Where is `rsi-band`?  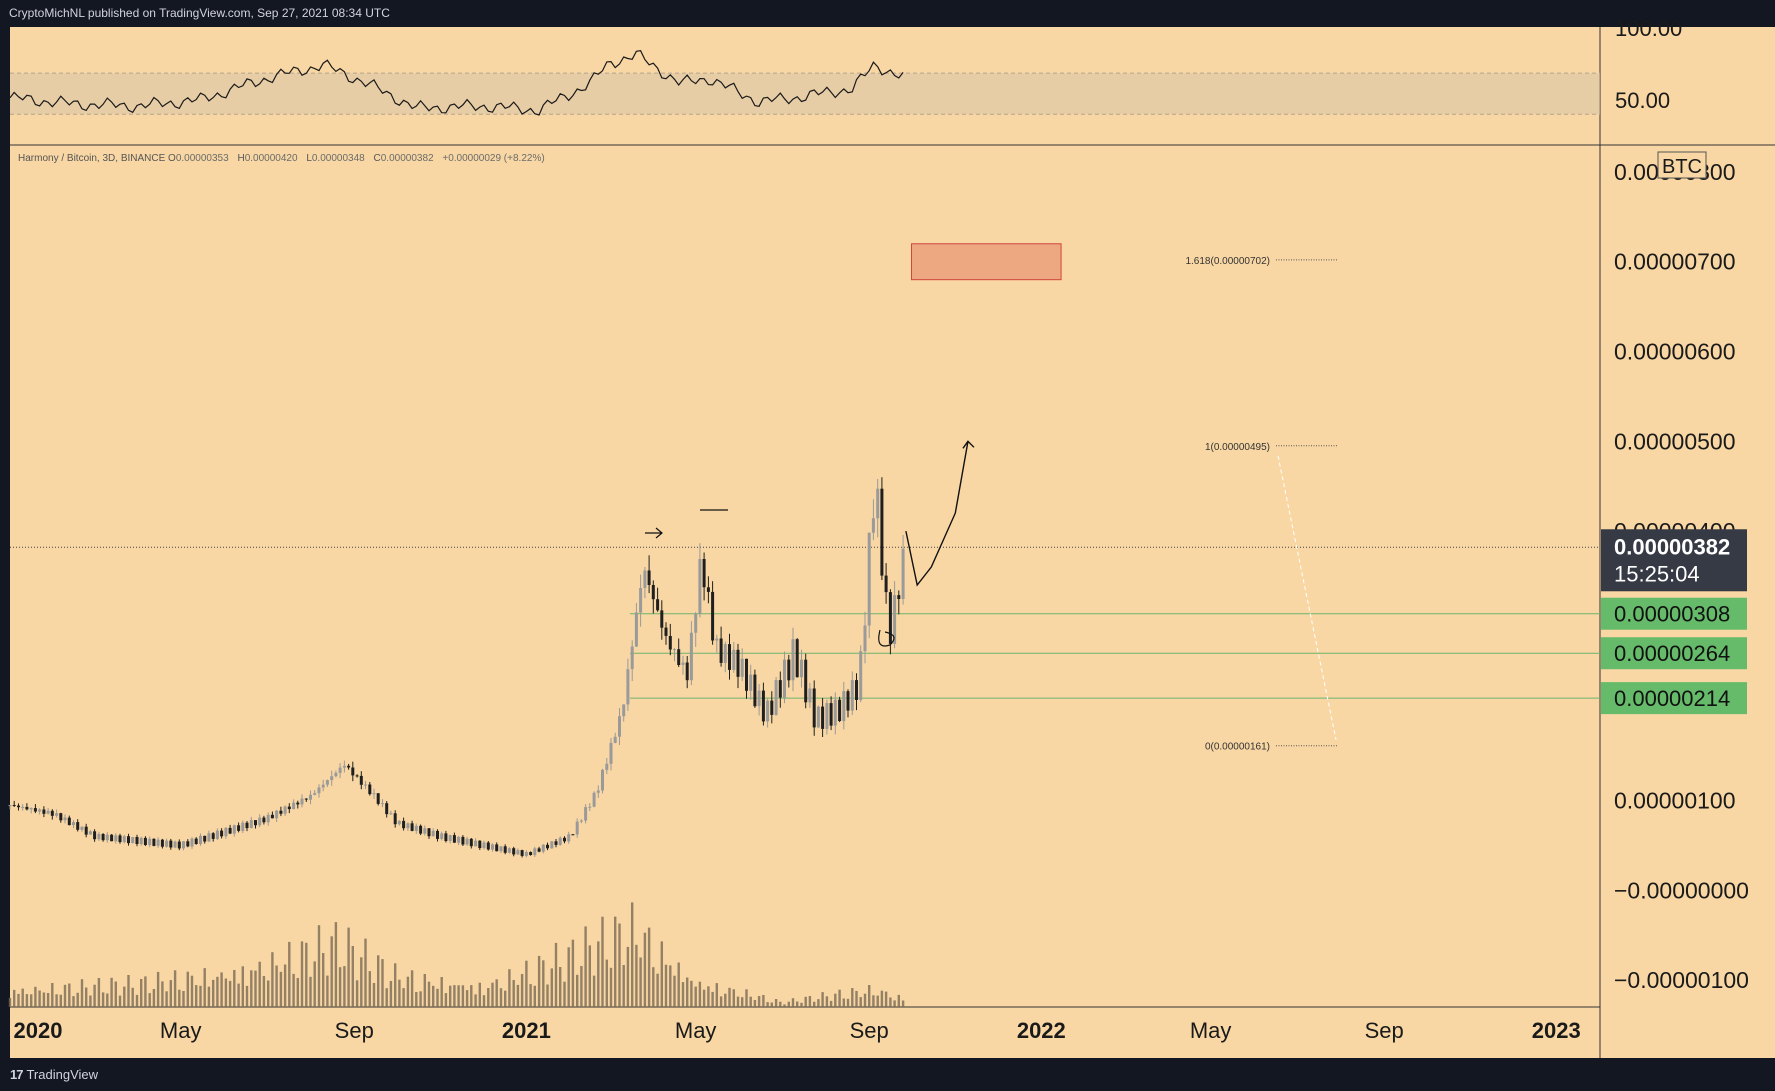
rsi-band is located at coordinates (805, 94).